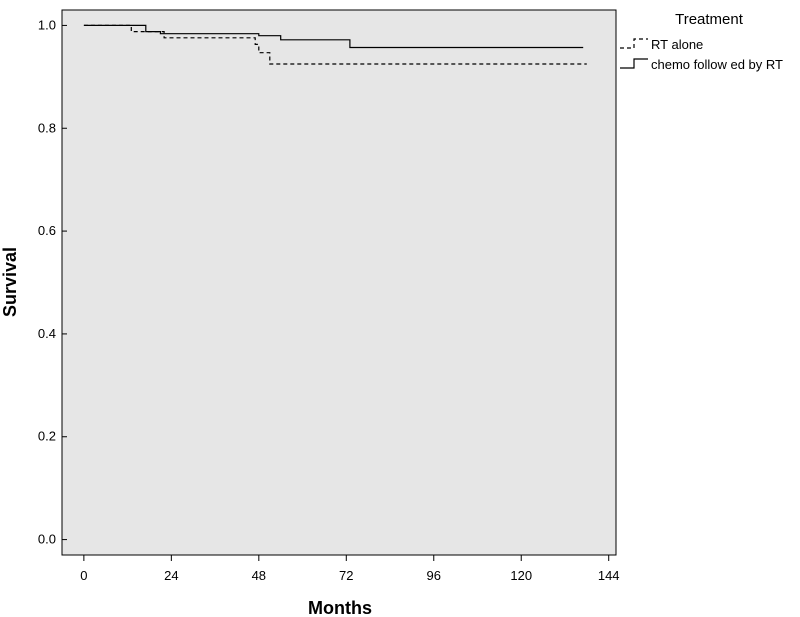  Describe the element at coordinates (434, 575) in the screenshot. I see `x-tick-label: 96` at that location.